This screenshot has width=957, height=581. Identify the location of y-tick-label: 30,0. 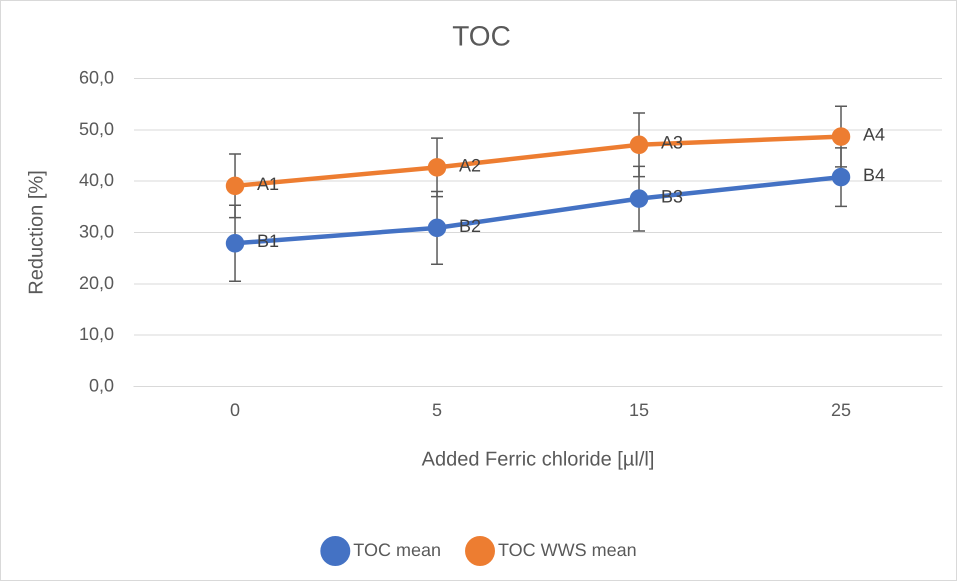
(96, 231).